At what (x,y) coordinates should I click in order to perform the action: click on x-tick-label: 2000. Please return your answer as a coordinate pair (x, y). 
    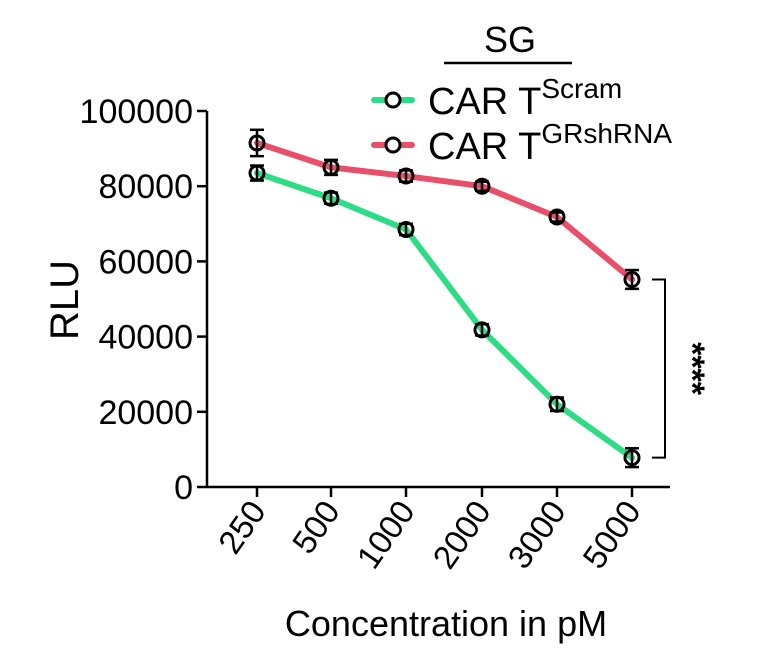
    Looking at the image, I should click on (461, 534).